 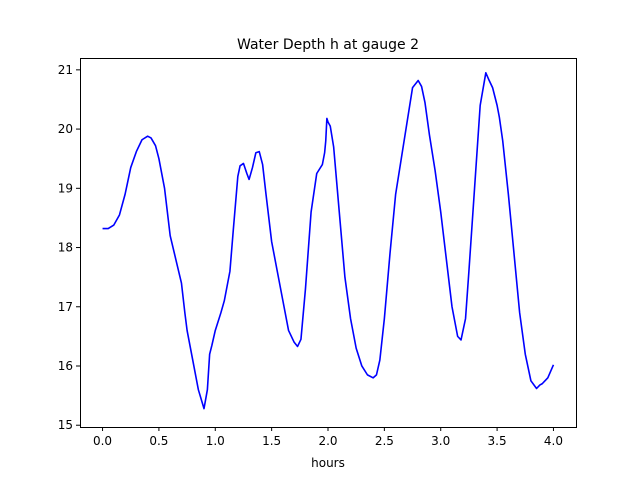 What do you see at coordinates (65, 129) in the screenshot?
I see `y-tick-label: 20` at bounding box center [65, 129].